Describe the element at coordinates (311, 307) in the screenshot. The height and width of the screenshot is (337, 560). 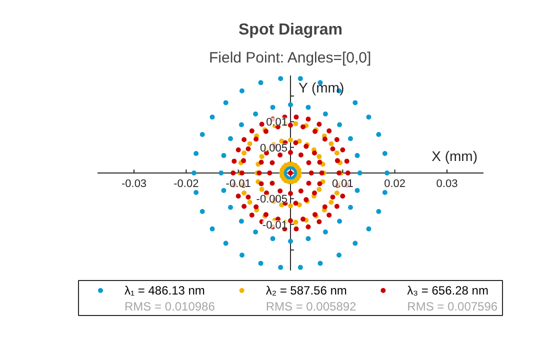
I see `text: RMS = 0.005892` at that location.